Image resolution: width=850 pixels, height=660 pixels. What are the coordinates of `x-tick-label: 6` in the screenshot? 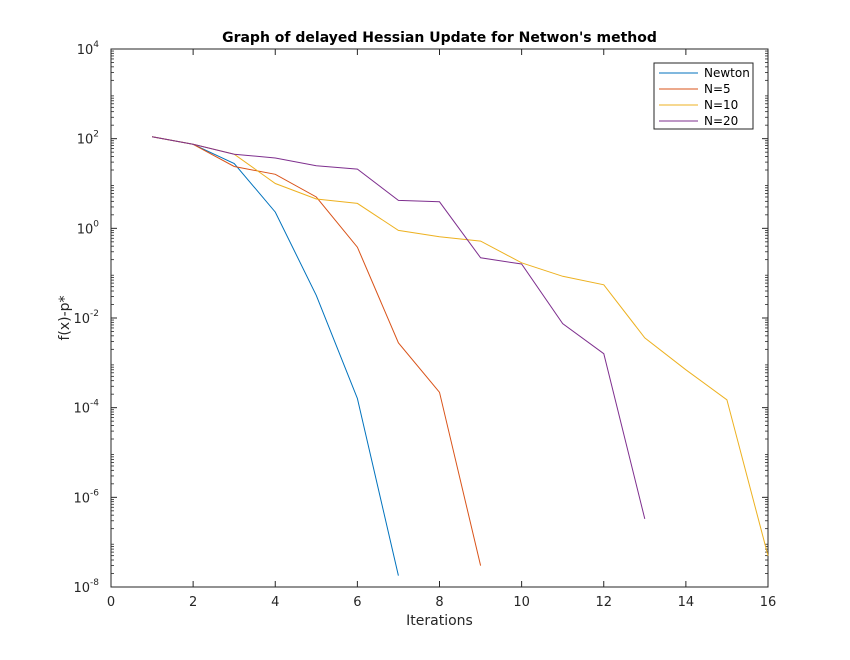 It's located at (357, 602).